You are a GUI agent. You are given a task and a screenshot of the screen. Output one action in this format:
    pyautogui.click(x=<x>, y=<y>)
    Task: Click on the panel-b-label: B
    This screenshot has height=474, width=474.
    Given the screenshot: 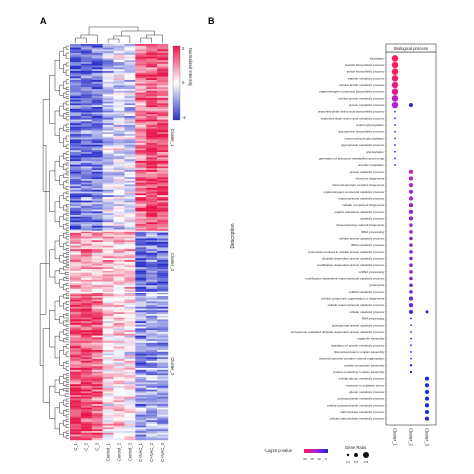 What is the action you would take?
    pyautogui.click(x=211, y=21)
    